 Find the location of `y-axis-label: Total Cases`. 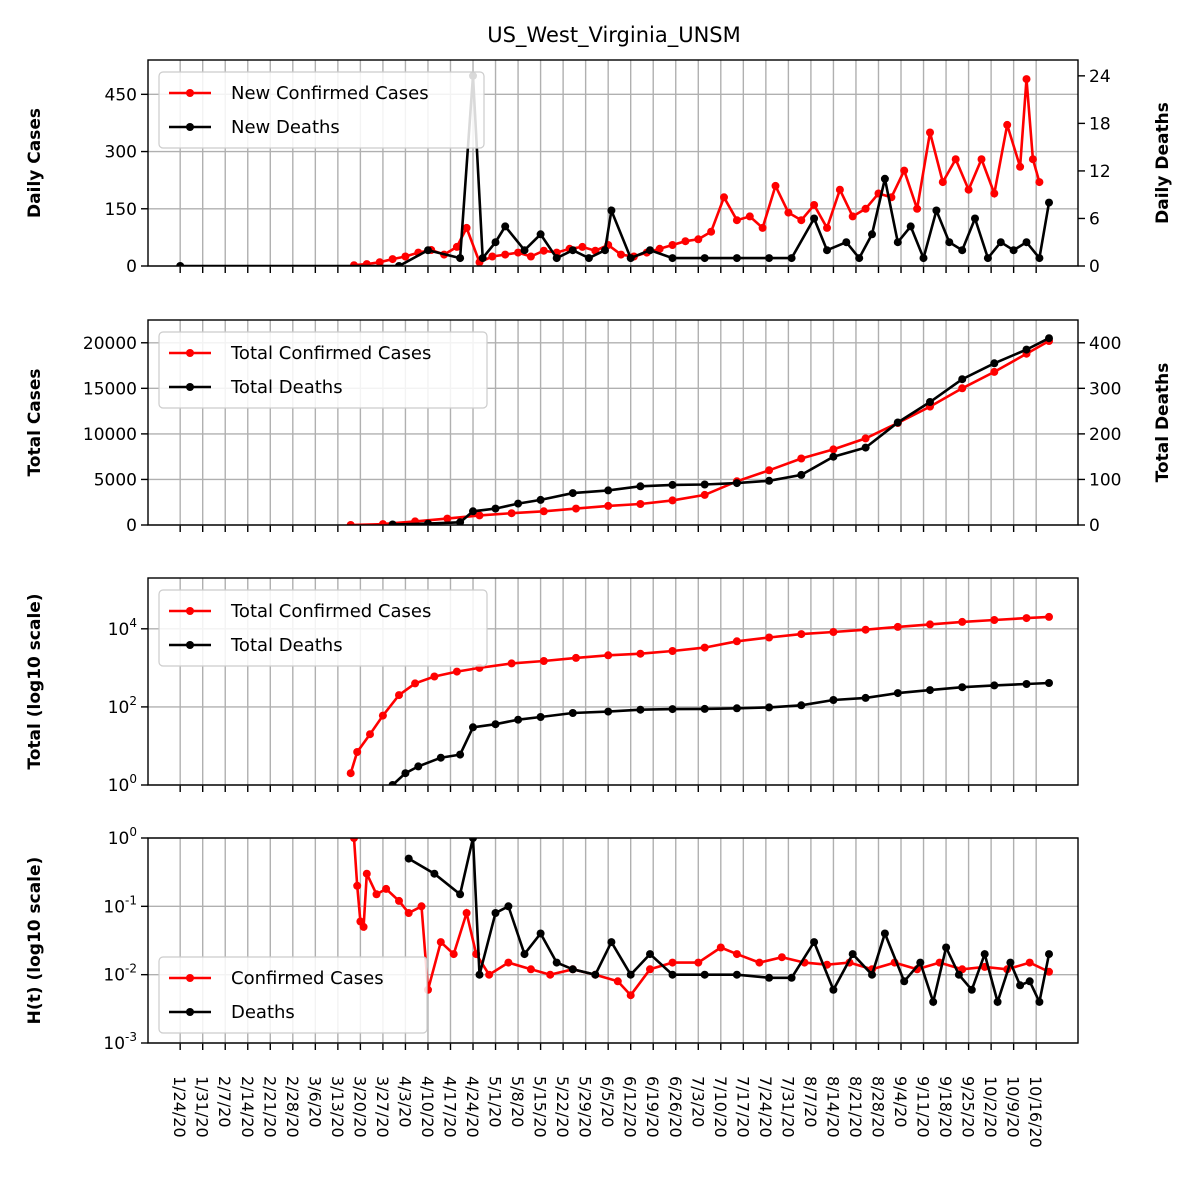

y-axis-label: Total Cases is located at coordinates (35, 422).